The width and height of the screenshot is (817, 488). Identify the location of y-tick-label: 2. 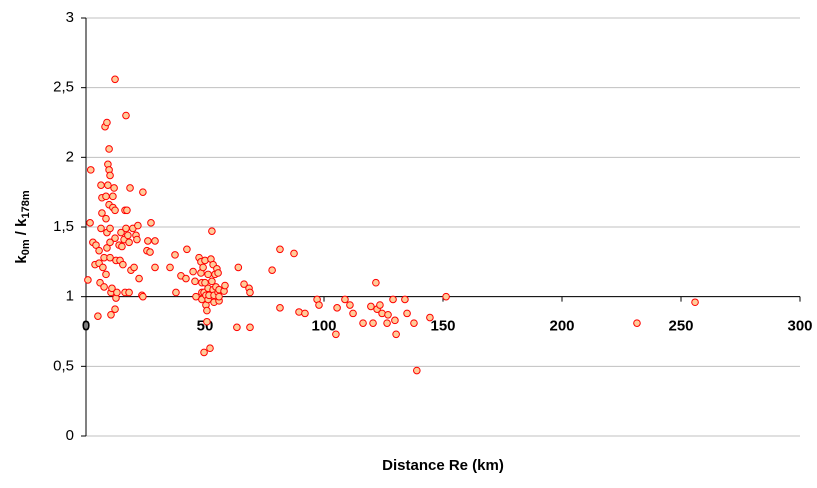
(70, 156).